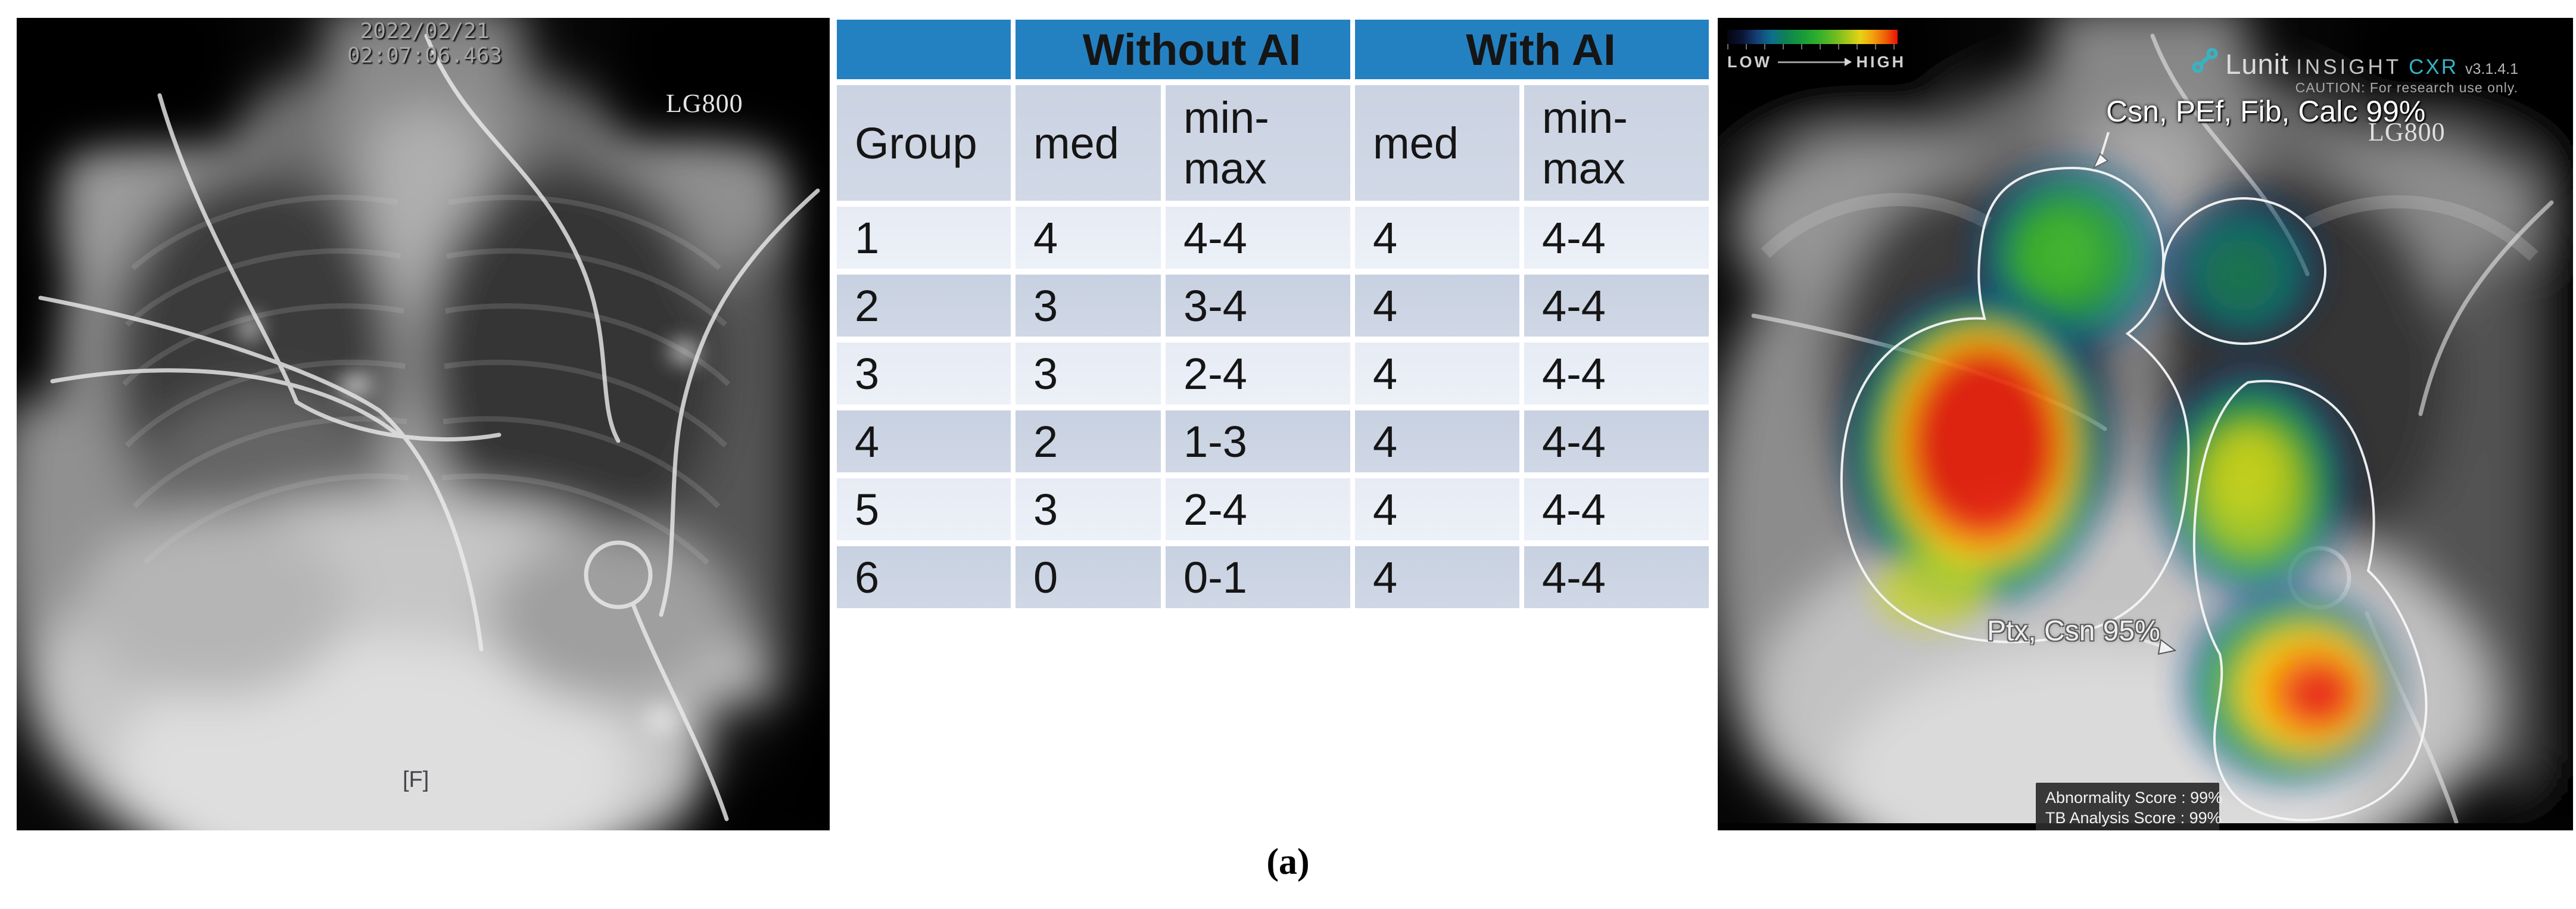 The image size is (2576, 909). Describe the element at coordinates (2149, 226) in the screenshot. I see `clavicle-lines` at that location.